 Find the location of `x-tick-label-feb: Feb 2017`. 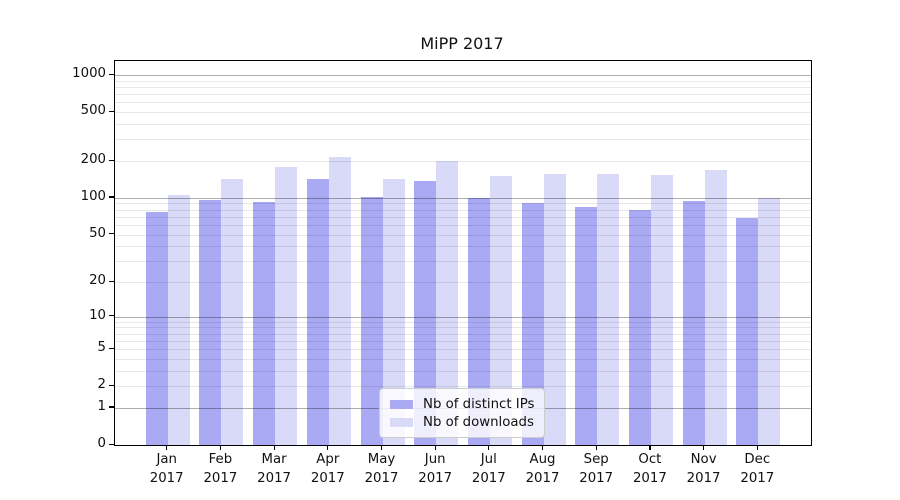

x-tick-label-feb: Feb 2017 is located at coordinates (220, 469).